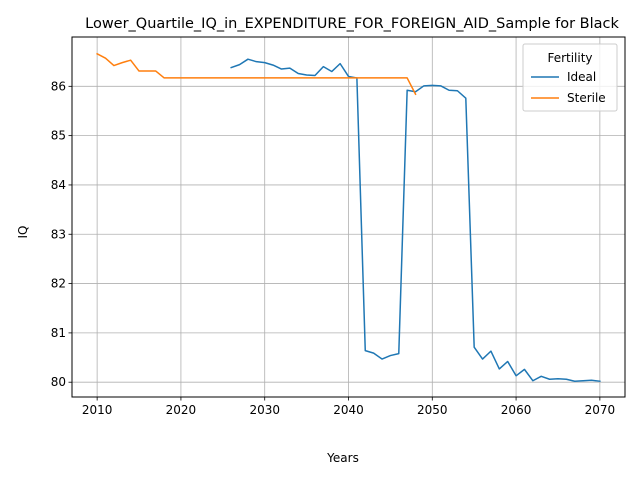 This screenshot has height=480, width=640. What do you see at coordinates (264, 410) in the screenshot?
I see `x-tick-label: 2030` at bounding box center [264, 410].